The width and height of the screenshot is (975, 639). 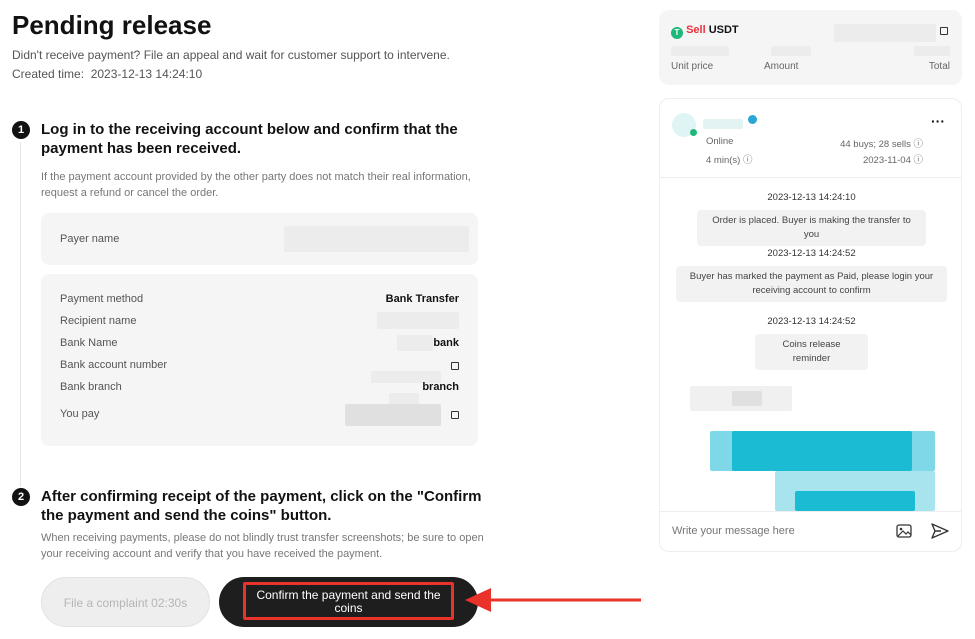 What do you see at coordinates (102, 299) in the screenshot?
I see `detail-label: Payment method` at bounding box center [102, 299].